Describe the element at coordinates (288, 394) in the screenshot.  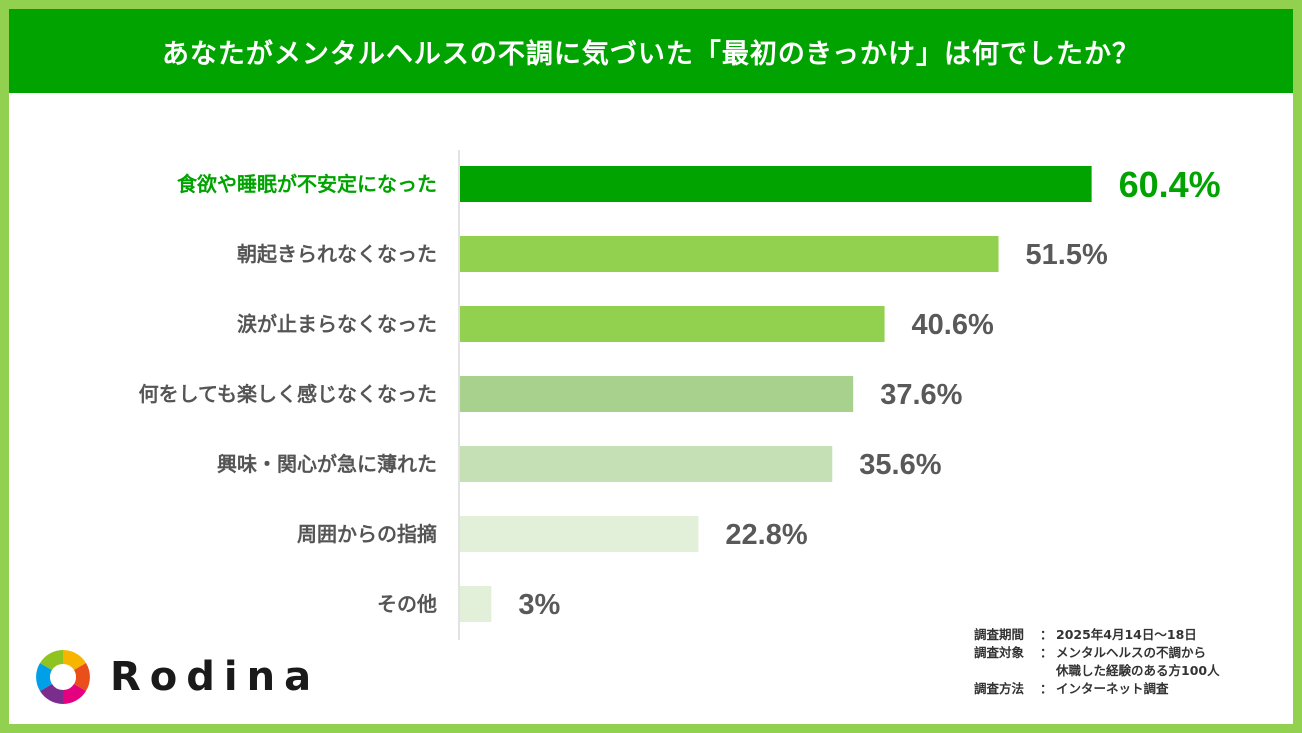
I see `category-label: 何をしても楽しく感じなくなった` at that location.